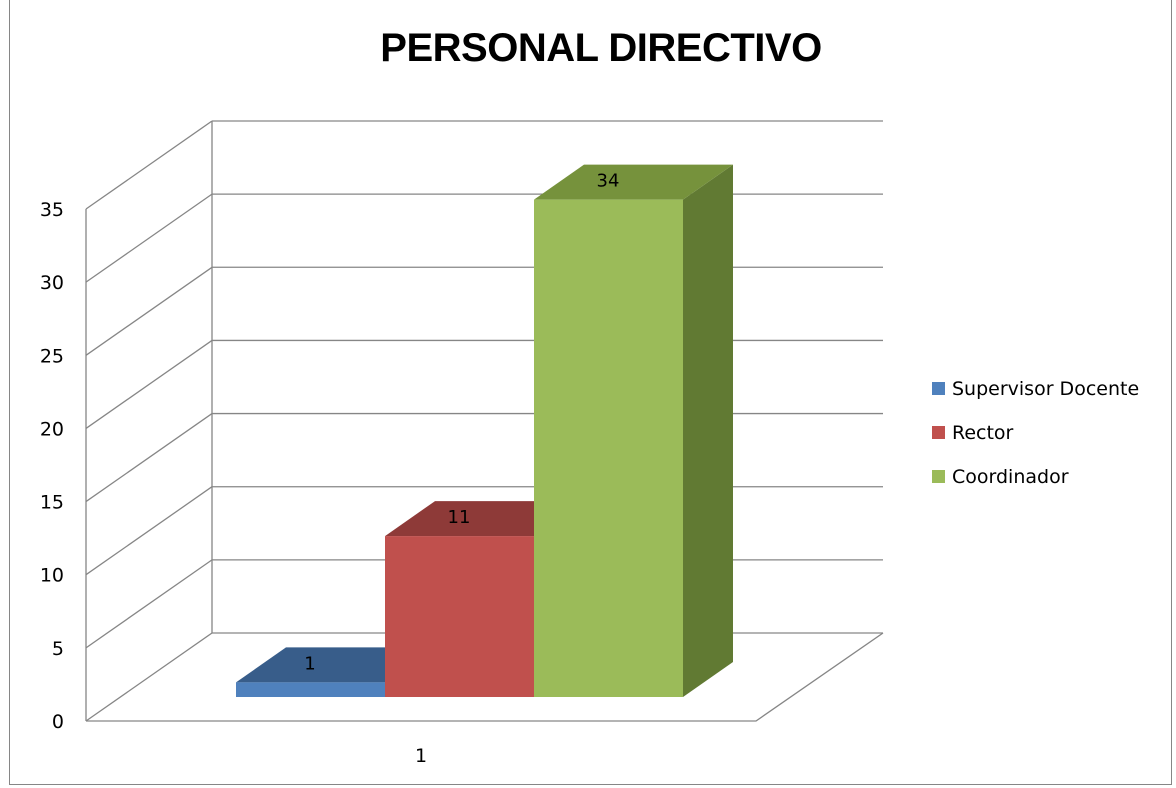 The width and height of the screenshot is (1176, 788). I want to click on y-tick-label: 0, so click(58, 722).